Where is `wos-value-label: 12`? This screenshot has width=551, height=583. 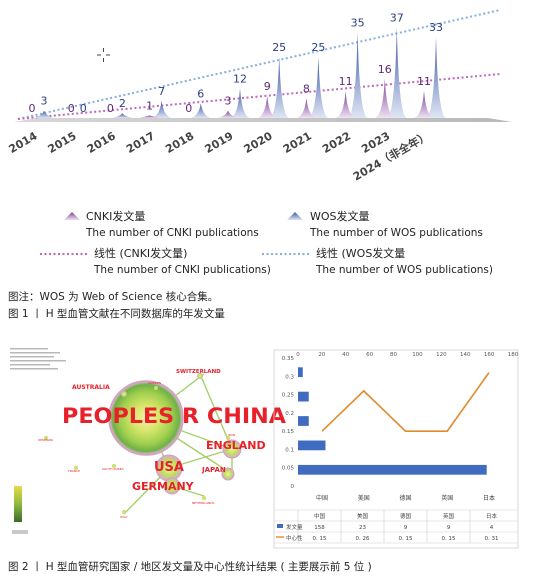 wos-value-label: 12 is located at coordinates (240, 79).